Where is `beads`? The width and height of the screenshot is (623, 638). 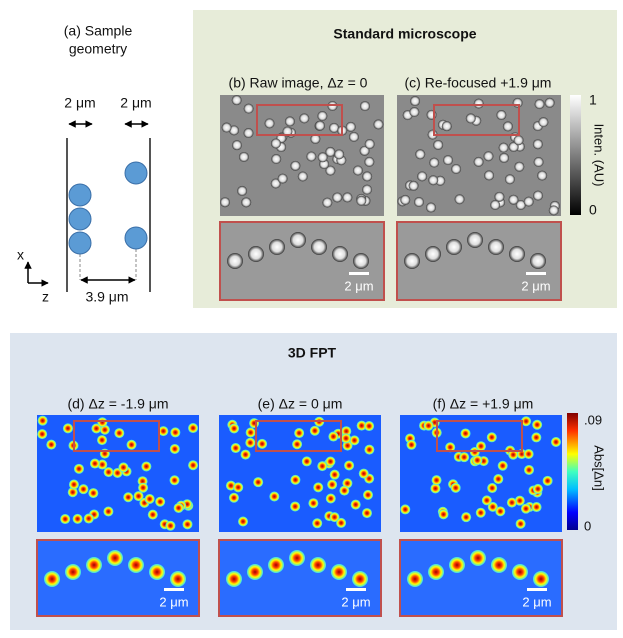 beads is located at coordinates (108, 208).